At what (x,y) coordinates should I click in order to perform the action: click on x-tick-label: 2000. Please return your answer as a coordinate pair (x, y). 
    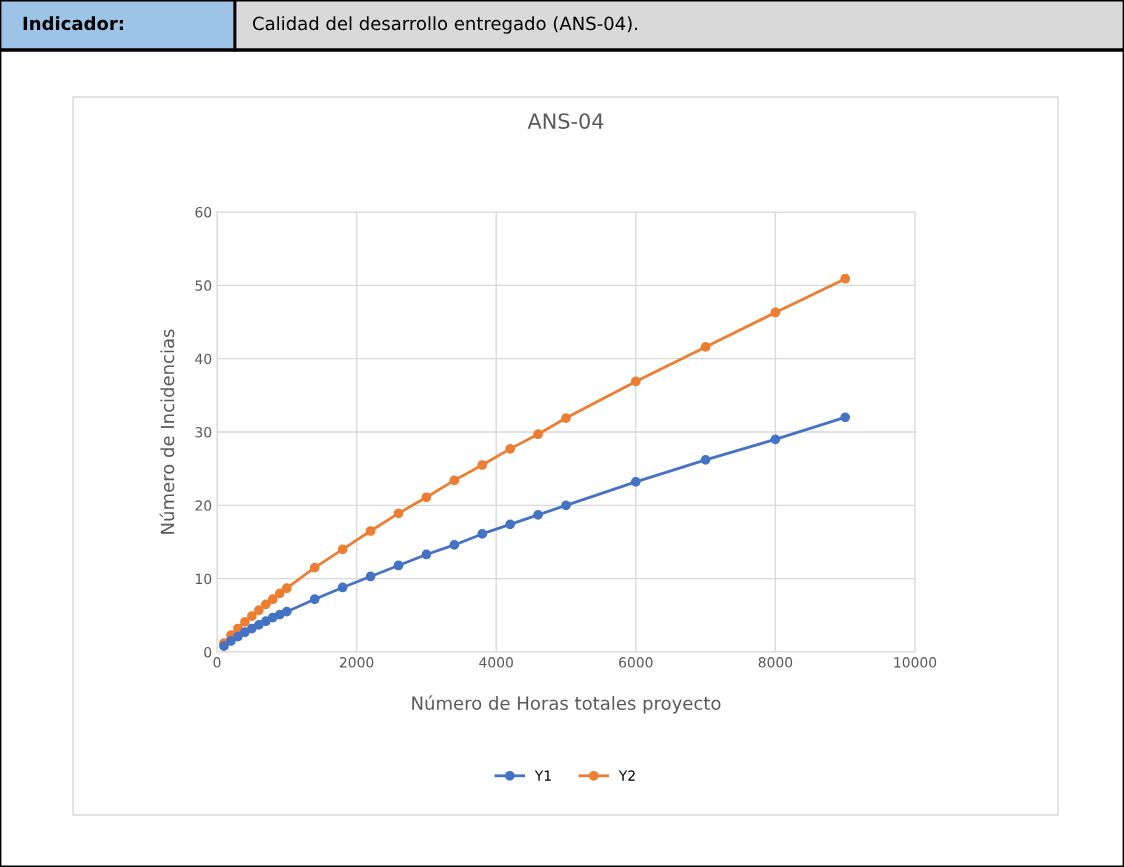
    Looking at the image, I should click on (356, 662).